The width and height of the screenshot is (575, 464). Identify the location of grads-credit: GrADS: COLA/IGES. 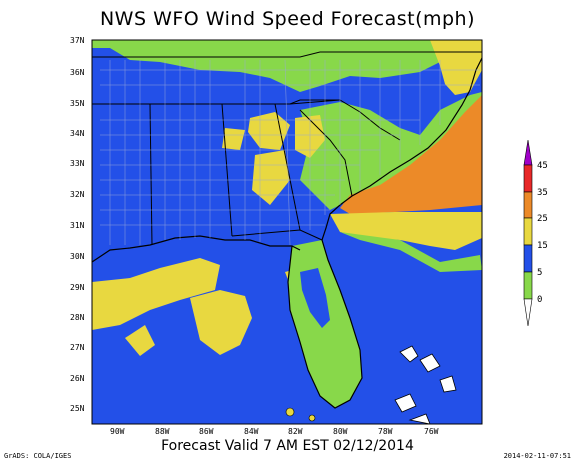
(38, 456).